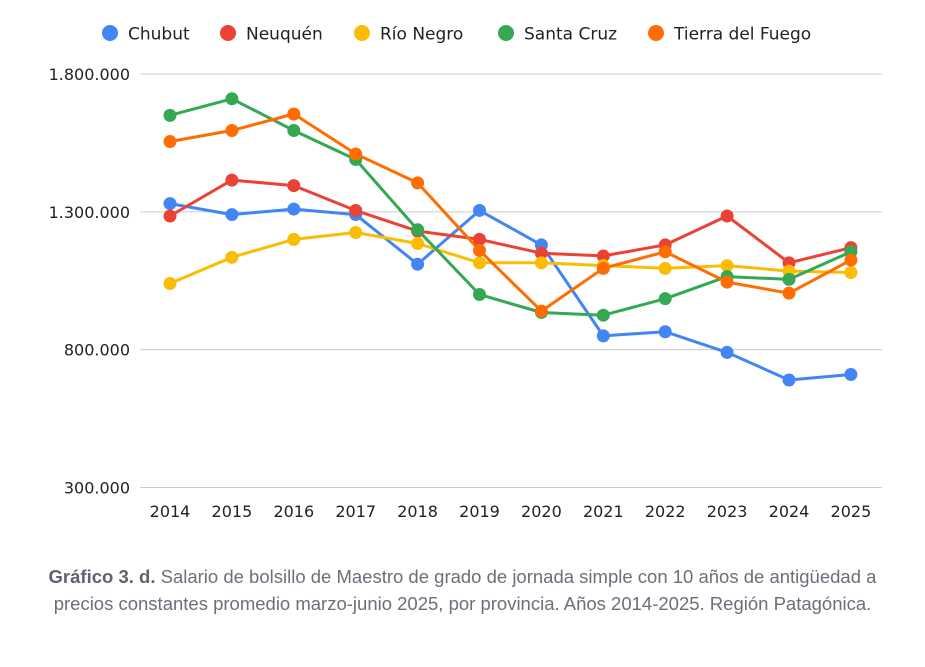  What do you see at coordinates (232, 511) in the screenshot?
I see `x-tick-label: 2015` at bounding box center [232, 511].